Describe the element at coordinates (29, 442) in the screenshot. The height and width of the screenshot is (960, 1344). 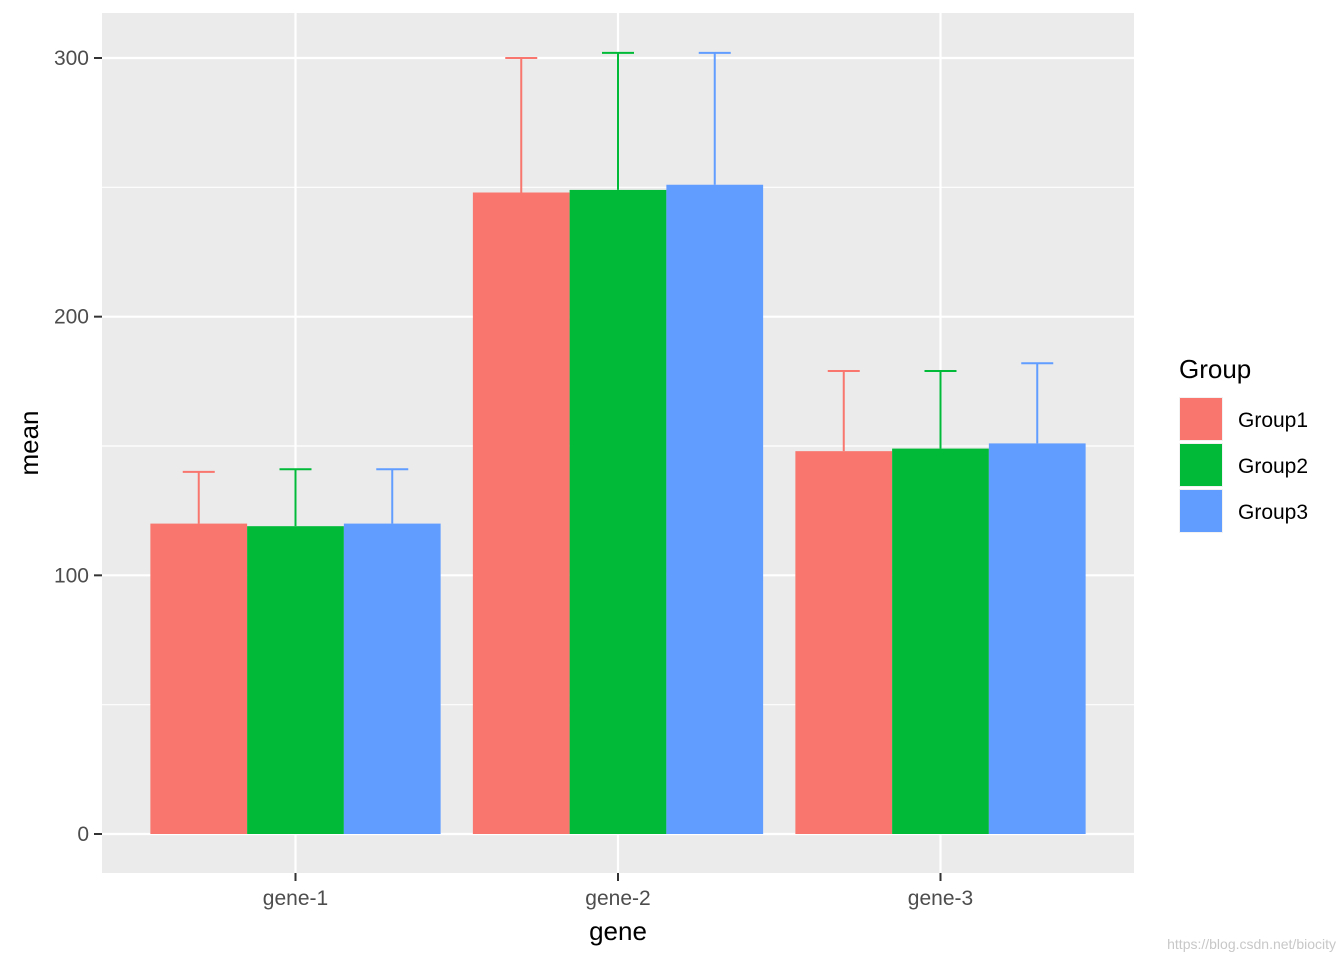
I see `y-axis-title: mean` at that location.